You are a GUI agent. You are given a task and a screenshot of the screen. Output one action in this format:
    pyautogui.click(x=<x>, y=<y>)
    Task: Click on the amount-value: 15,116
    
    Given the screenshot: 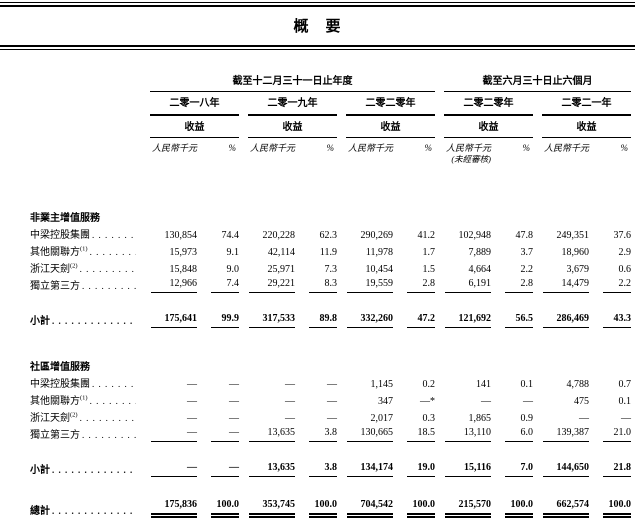 What is the action you would take?
    pyautogui.click(x=468, y=469)
    